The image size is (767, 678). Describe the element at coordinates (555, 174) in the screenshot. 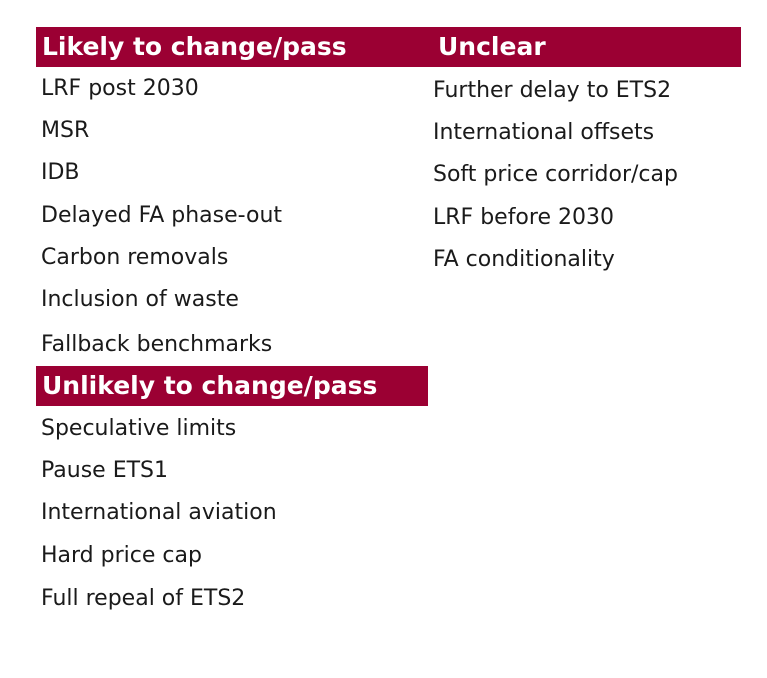

I see `list-item: Soft price corridor/cap` at that location.